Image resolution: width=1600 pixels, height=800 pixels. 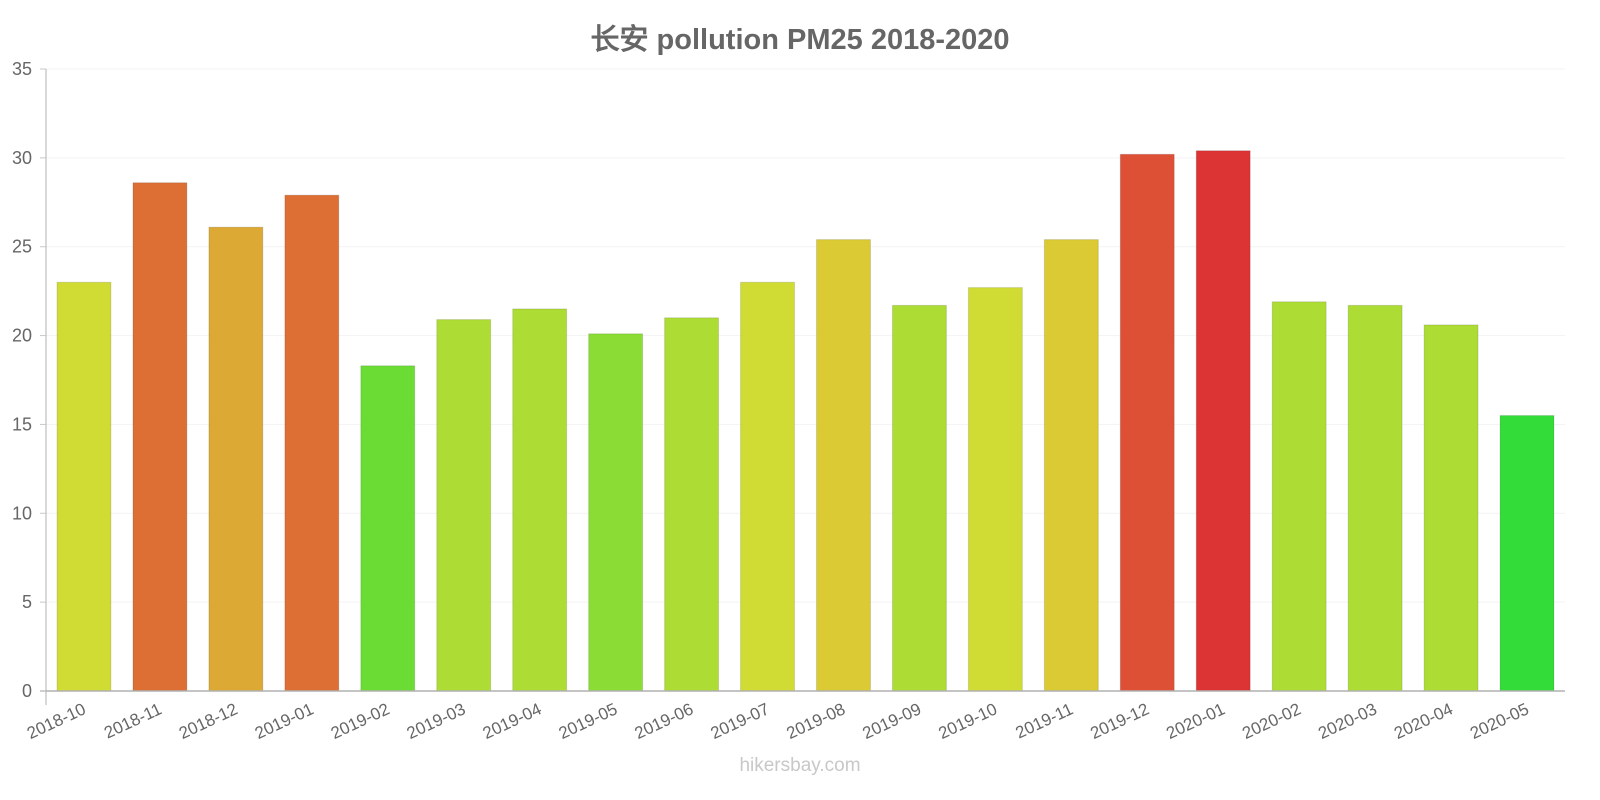 What do you see at coordinates (892, 721) in the screenshot?
I see `x-tick-label: 2019-09` at bounding box center [892, 721].